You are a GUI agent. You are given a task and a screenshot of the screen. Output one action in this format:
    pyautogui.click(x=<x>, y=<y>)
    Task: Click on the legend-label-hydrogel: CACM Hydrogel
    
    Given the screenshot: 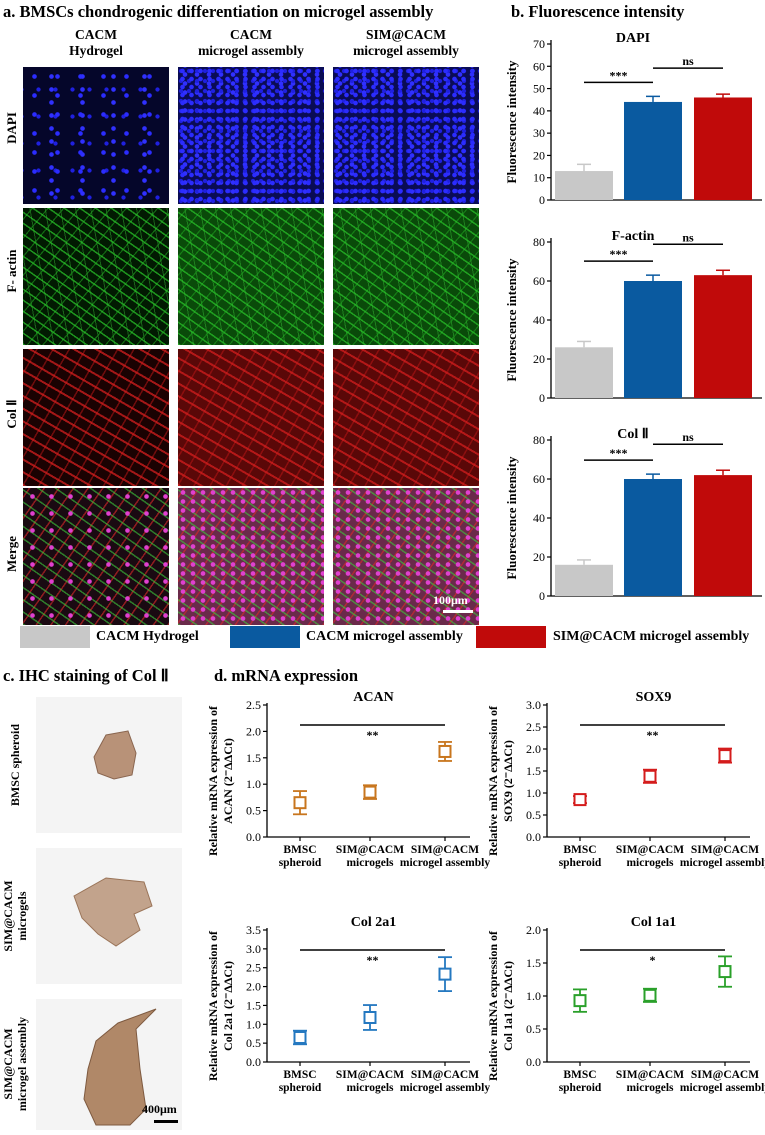 What is the action you would take?
    pyautogui.click(x=147, y=636)
    